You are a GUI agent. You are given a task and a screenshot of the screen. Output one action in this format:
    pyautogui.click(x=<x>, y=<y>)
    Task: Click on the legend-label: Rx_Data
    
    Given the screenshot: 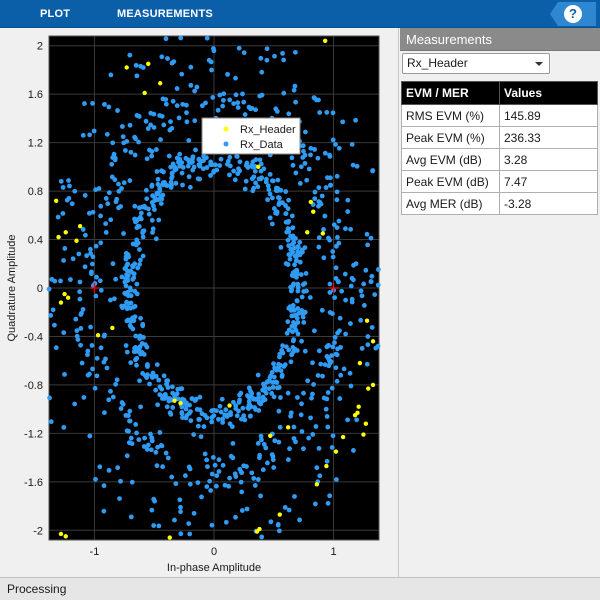 What is the action you would take?
    pyautogui.click(x=262, y=145)
    